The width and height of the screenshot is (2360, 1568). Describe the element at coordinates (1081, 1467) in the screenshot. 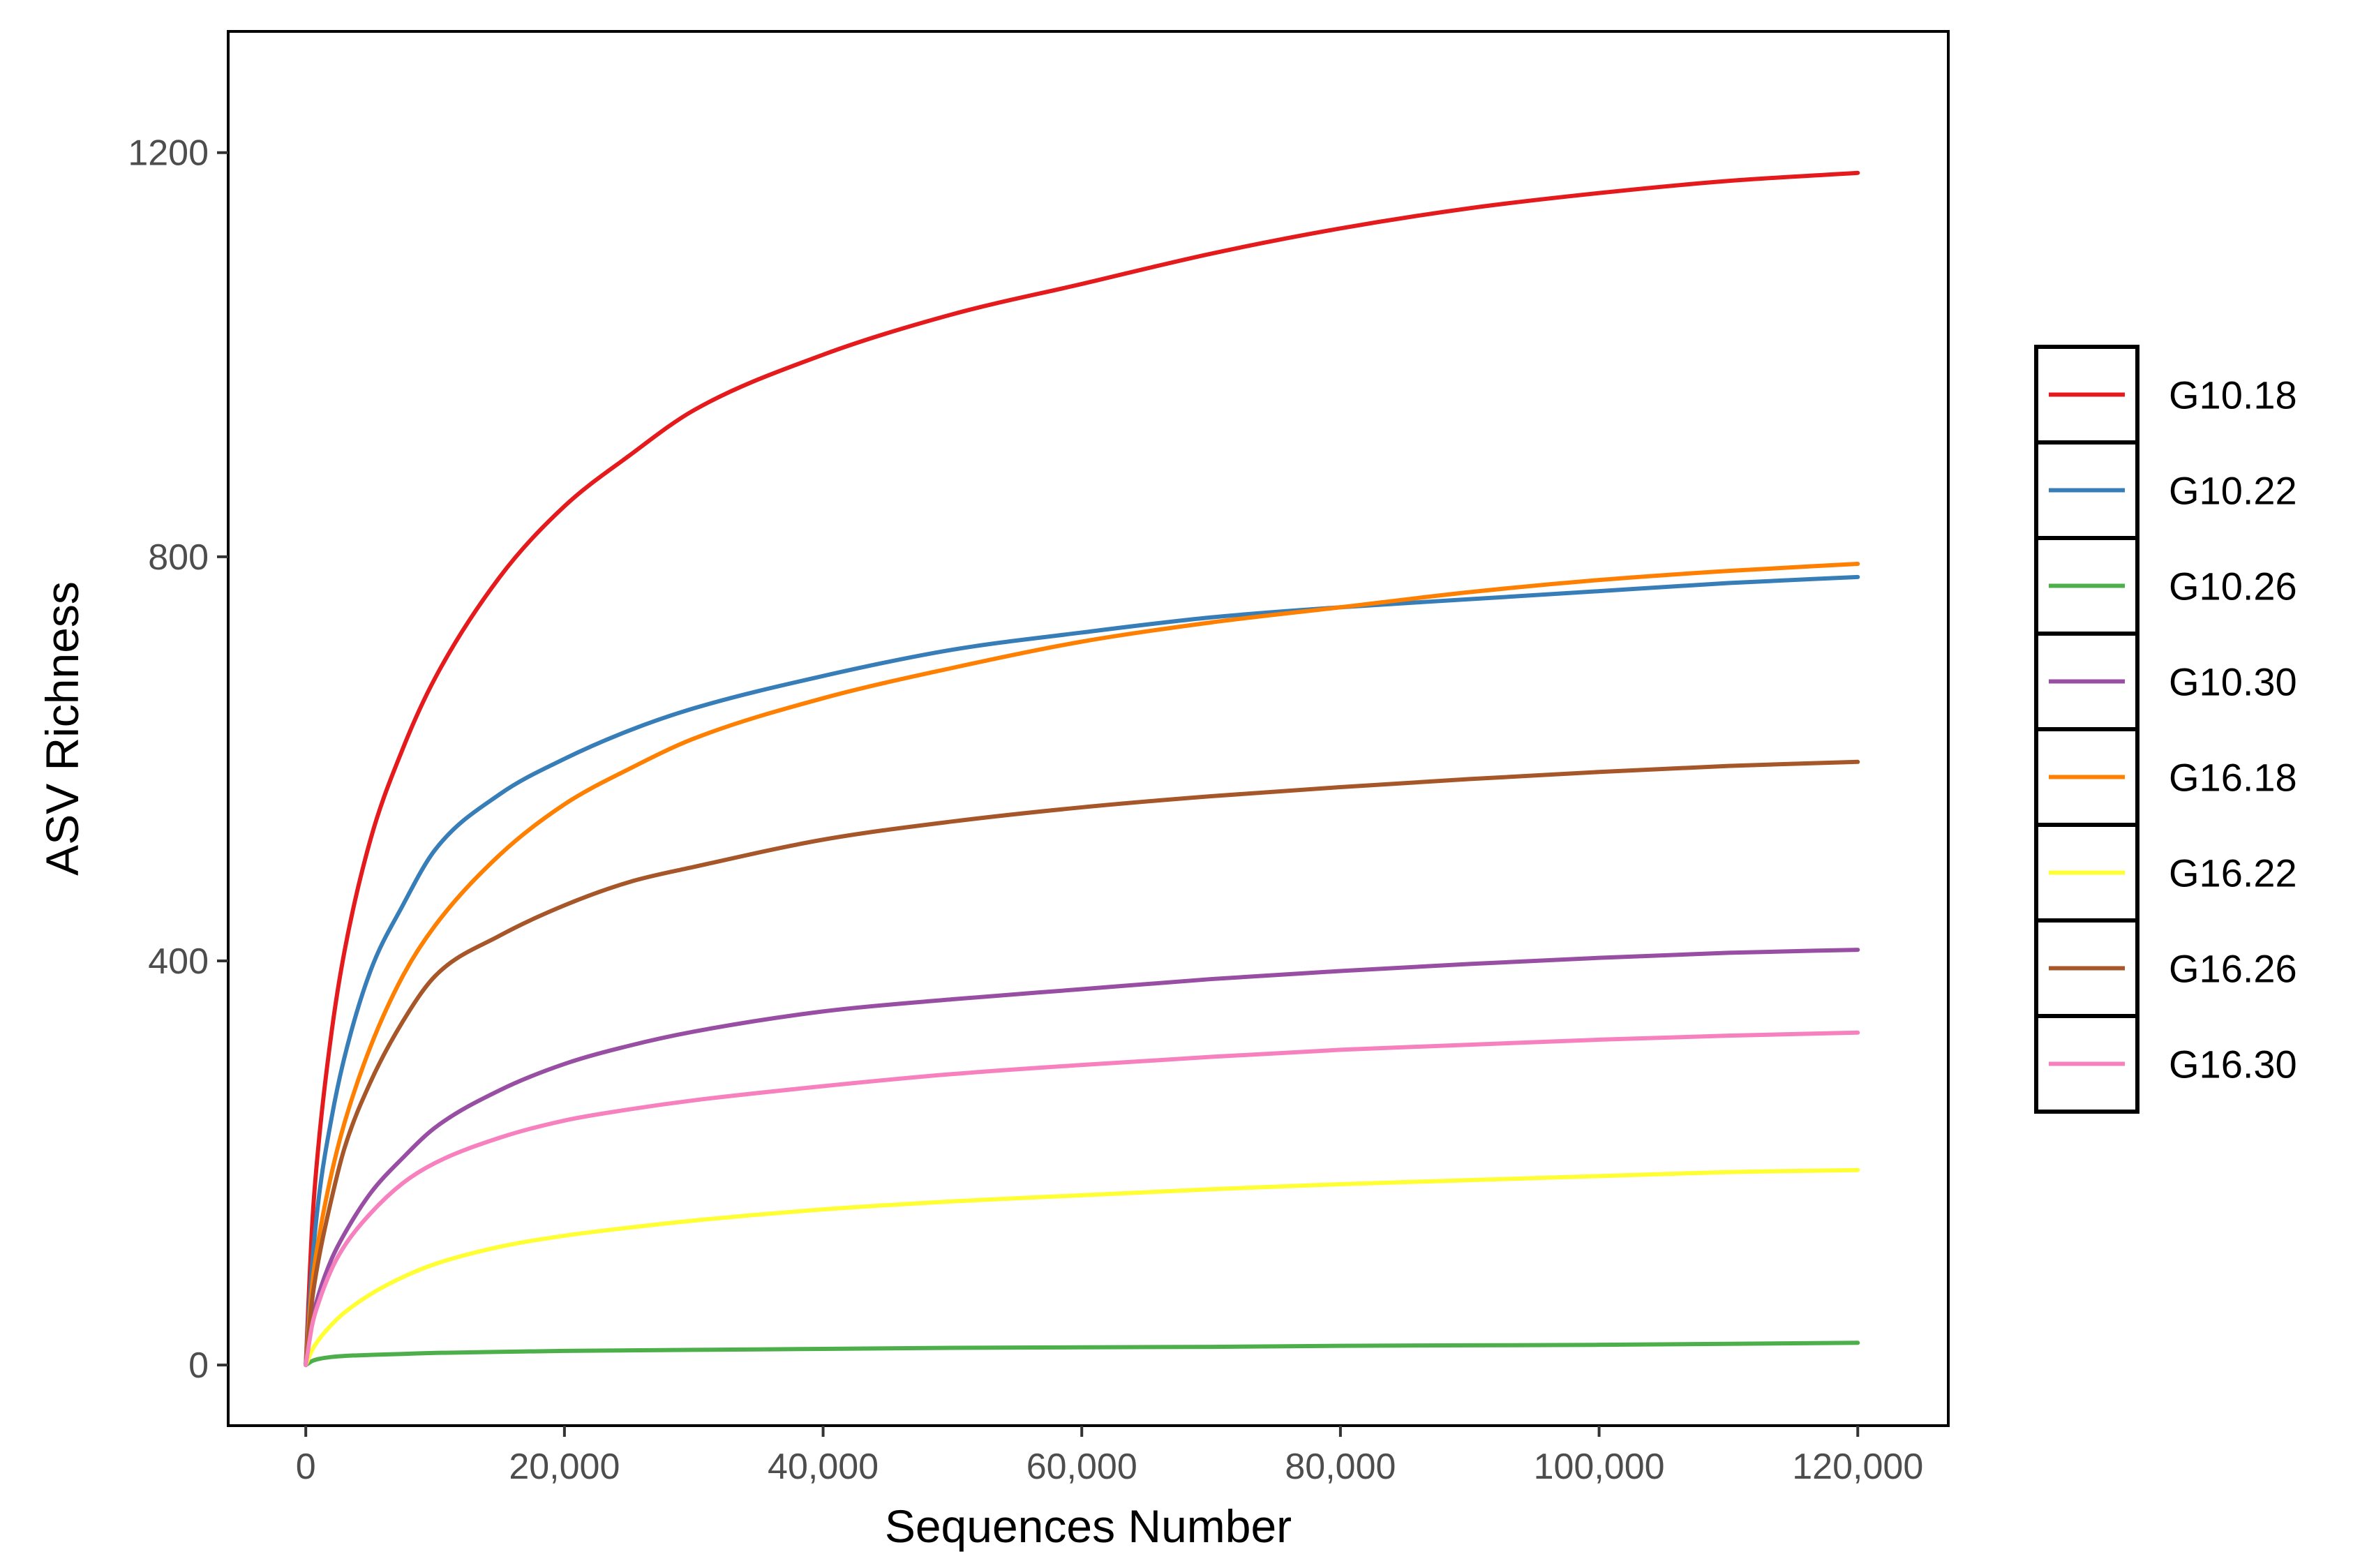

I see `x-tick-label: 60,000` at that location.